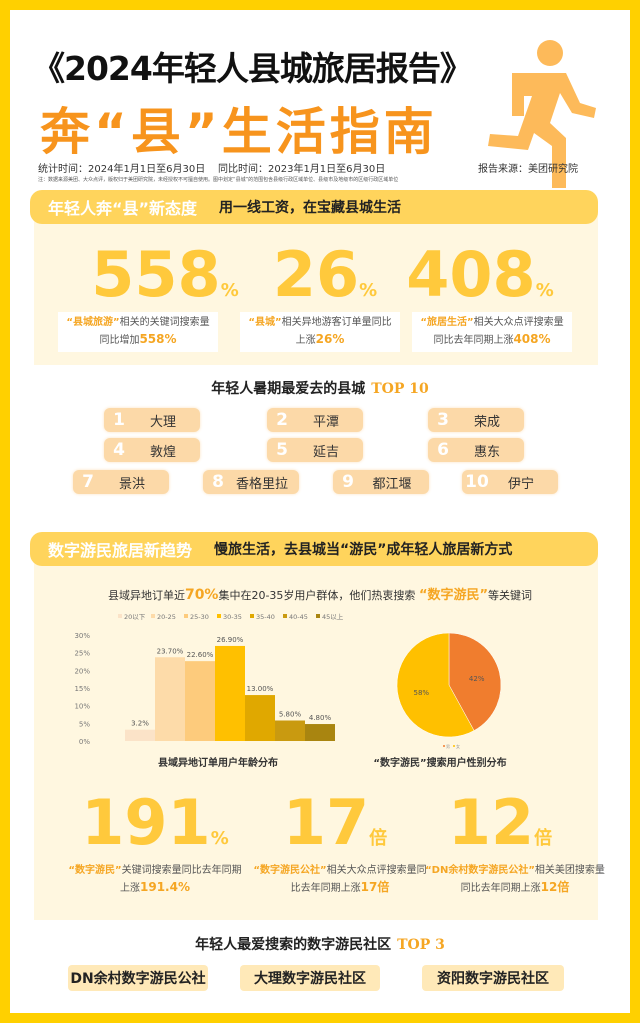  I want to click on y-tick-label: 0%, so click(84, 742).